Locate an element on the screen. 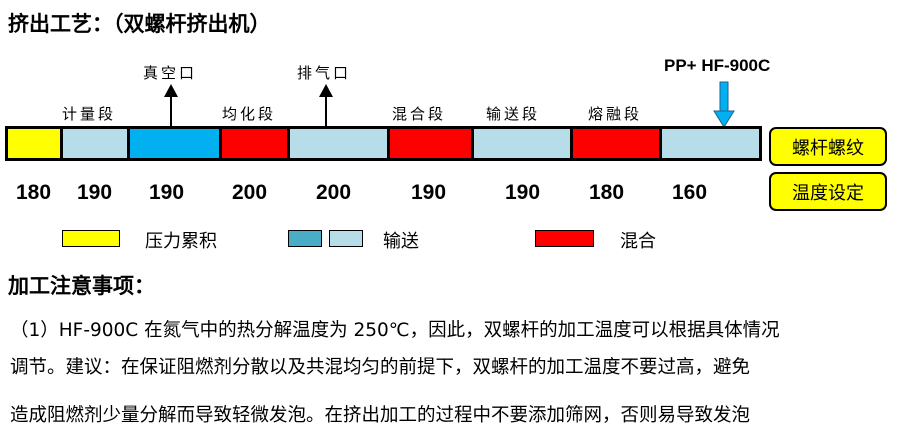  note-line-3: 造成阻燃剂少量分解而导致轻微发泡。在挤出加工的过程中不要添加筛网，否则易导致发泡 is located at coordinates (380, 415).